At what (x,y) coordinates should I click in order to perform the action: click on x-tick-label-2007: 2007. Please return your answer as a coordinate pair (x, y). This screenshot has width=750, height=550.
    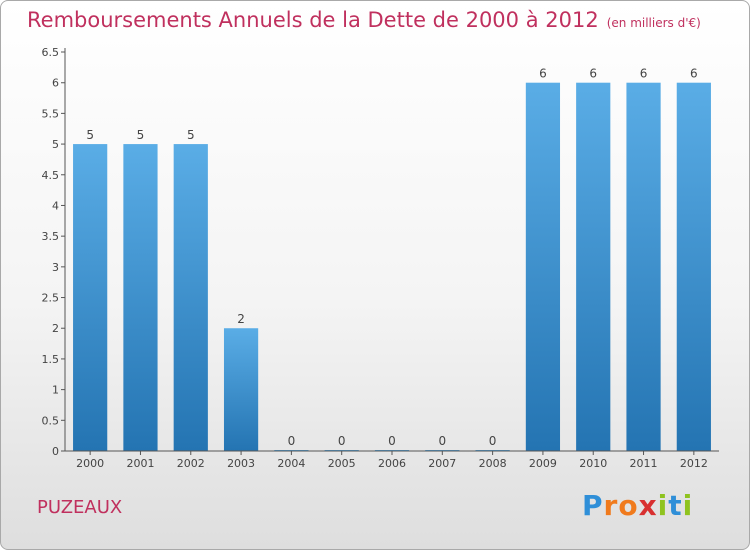
    Looking at the image, I should click on (442, 463).